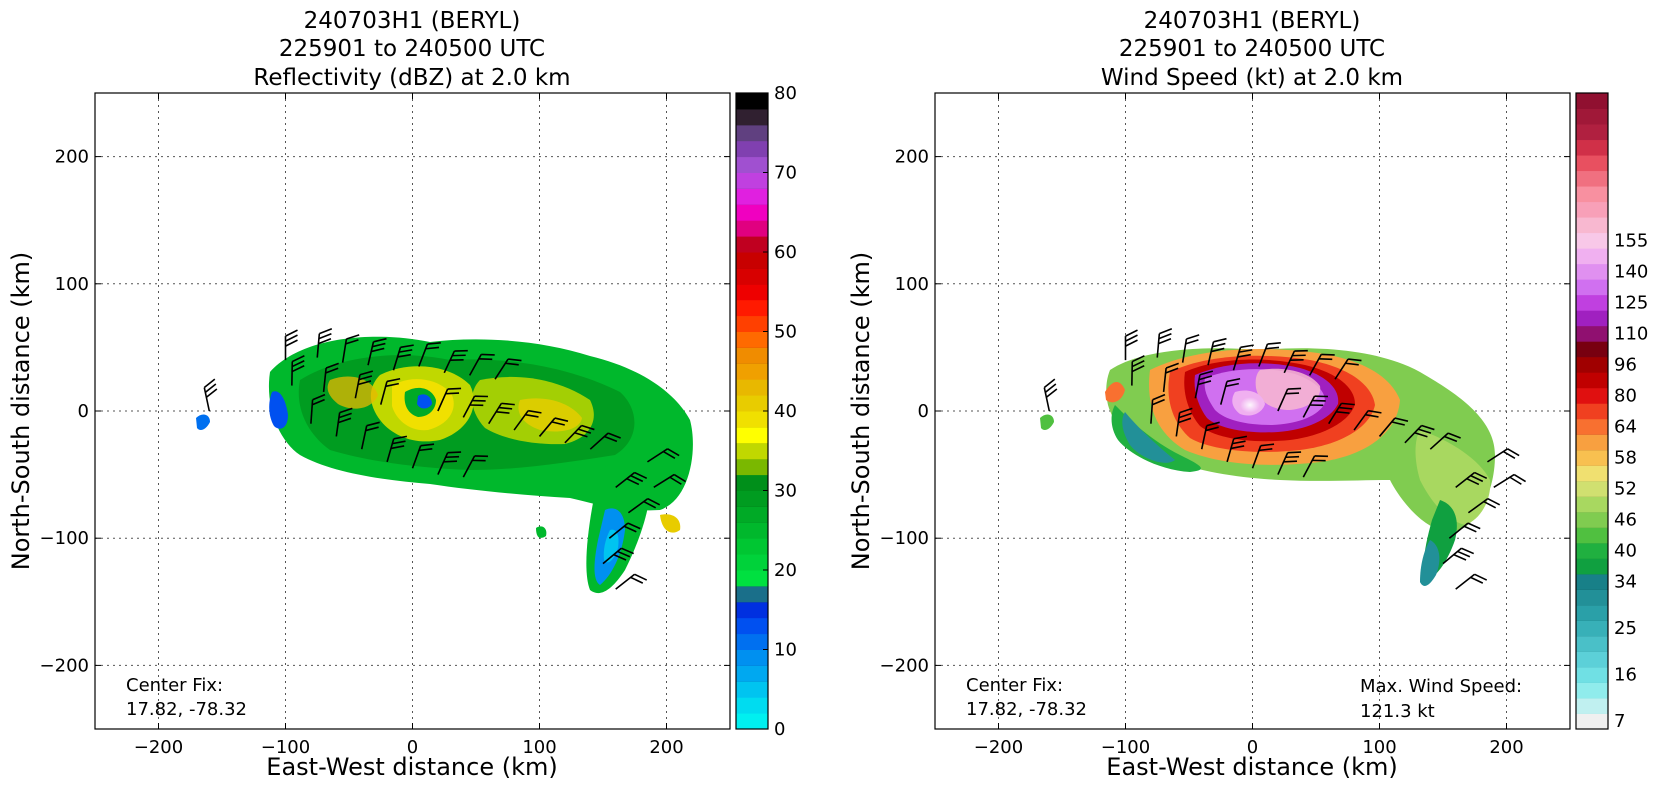  Describe the element at coordinates (785, 570) in the screenshot. I see `reflectivity-colorbar-tick-label: 20` at that location.